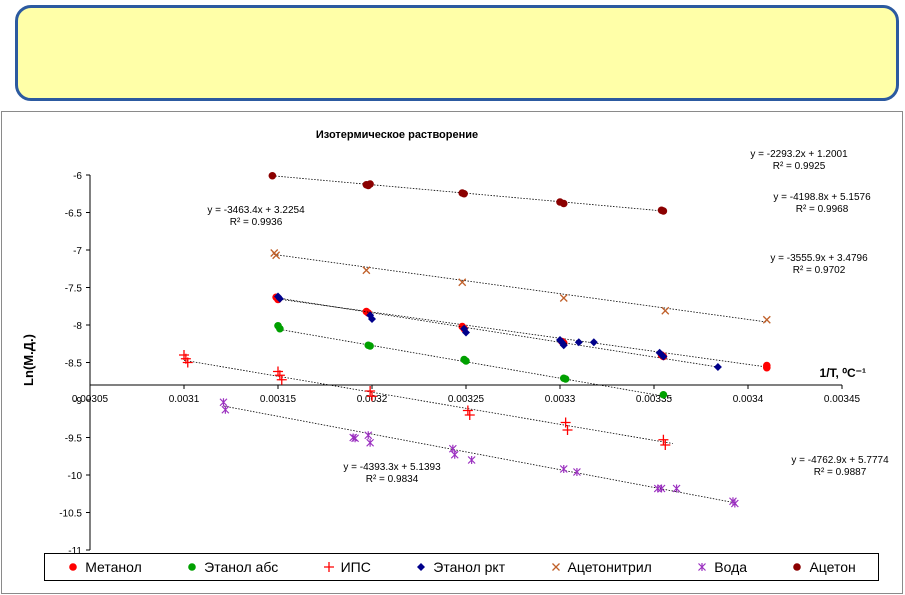 This screenshot has width=905, height=595. What do you see at coordinates (823, 567) in the screenshot?
I see `legend-item: Ацетон` at bounding box center [823, 567].